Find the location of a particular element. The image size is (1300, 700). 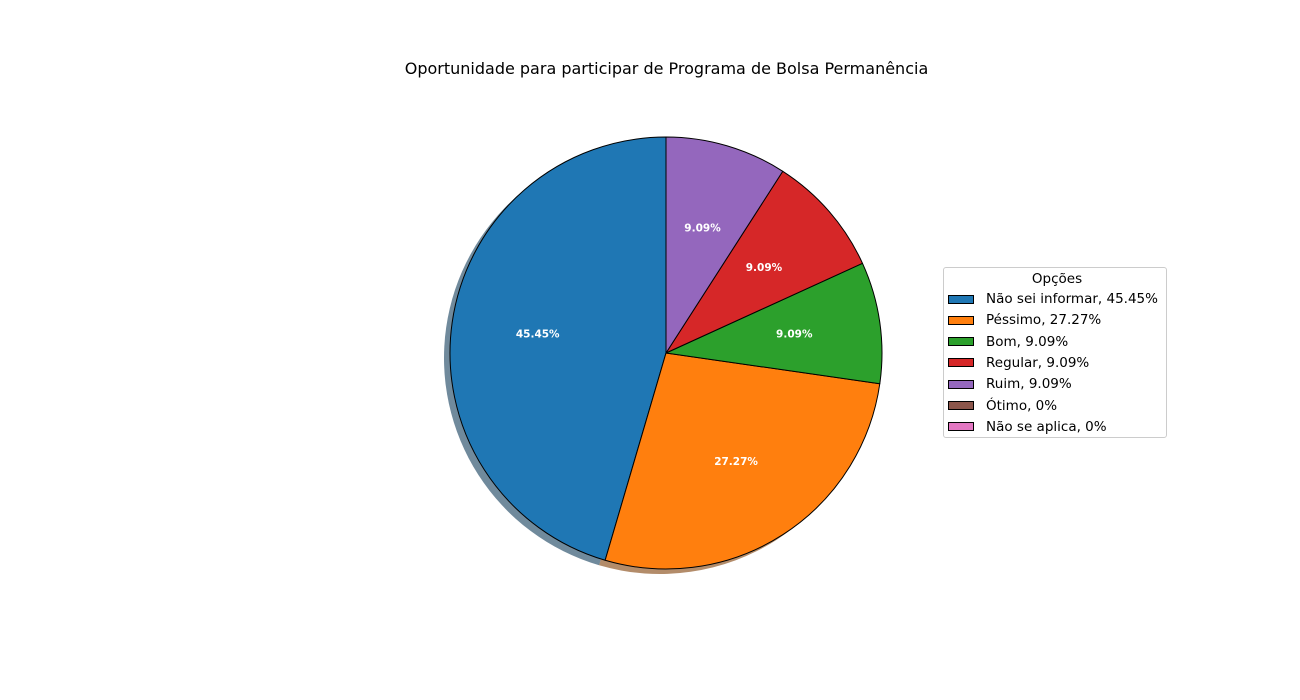

legend-swatch-nao-sei-informar is located at coordinates (961, 299).